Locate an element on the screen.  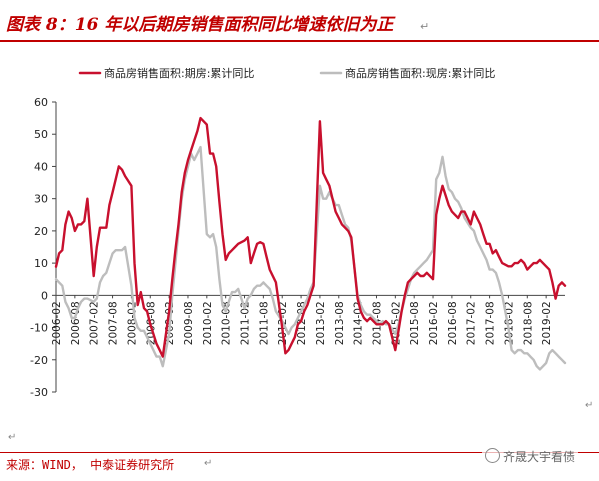
x-tick-label: 2011-08 is located at coordinates (264, 323).